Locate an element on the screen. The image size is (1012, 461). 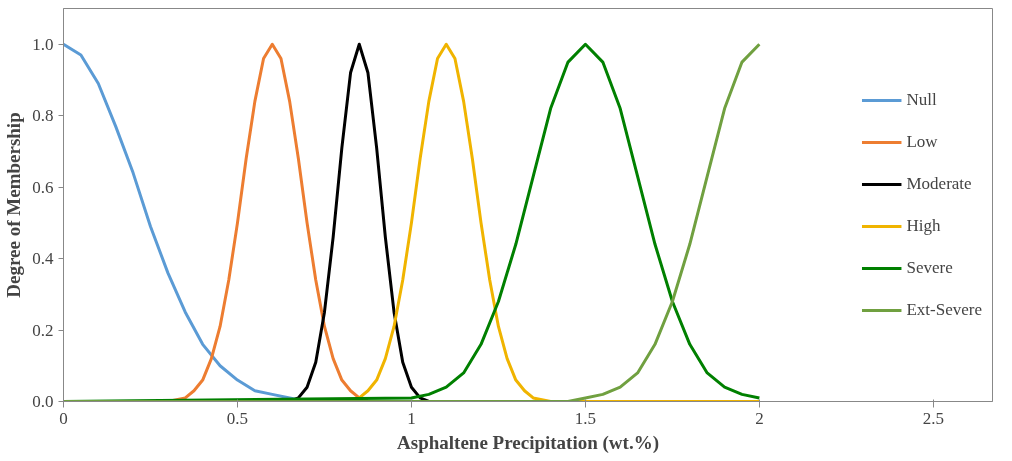
legend-label: High is located at coordinates (923, 225).